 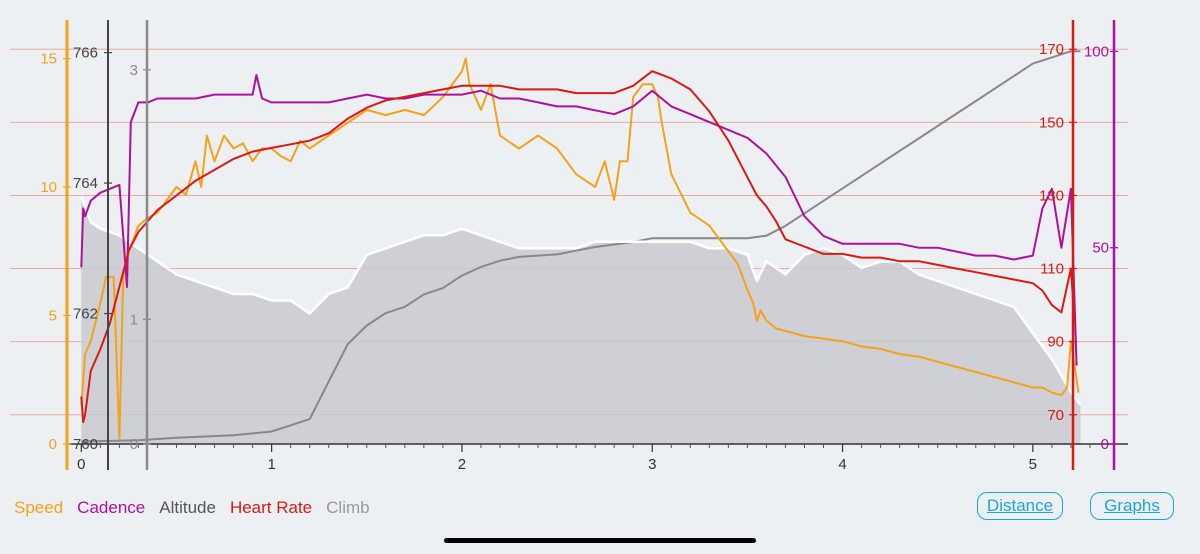 What do you see at coordinates (348, 507) in the screenshot?
I see `legend-climb: Climb` at bounding box center [348, 507].